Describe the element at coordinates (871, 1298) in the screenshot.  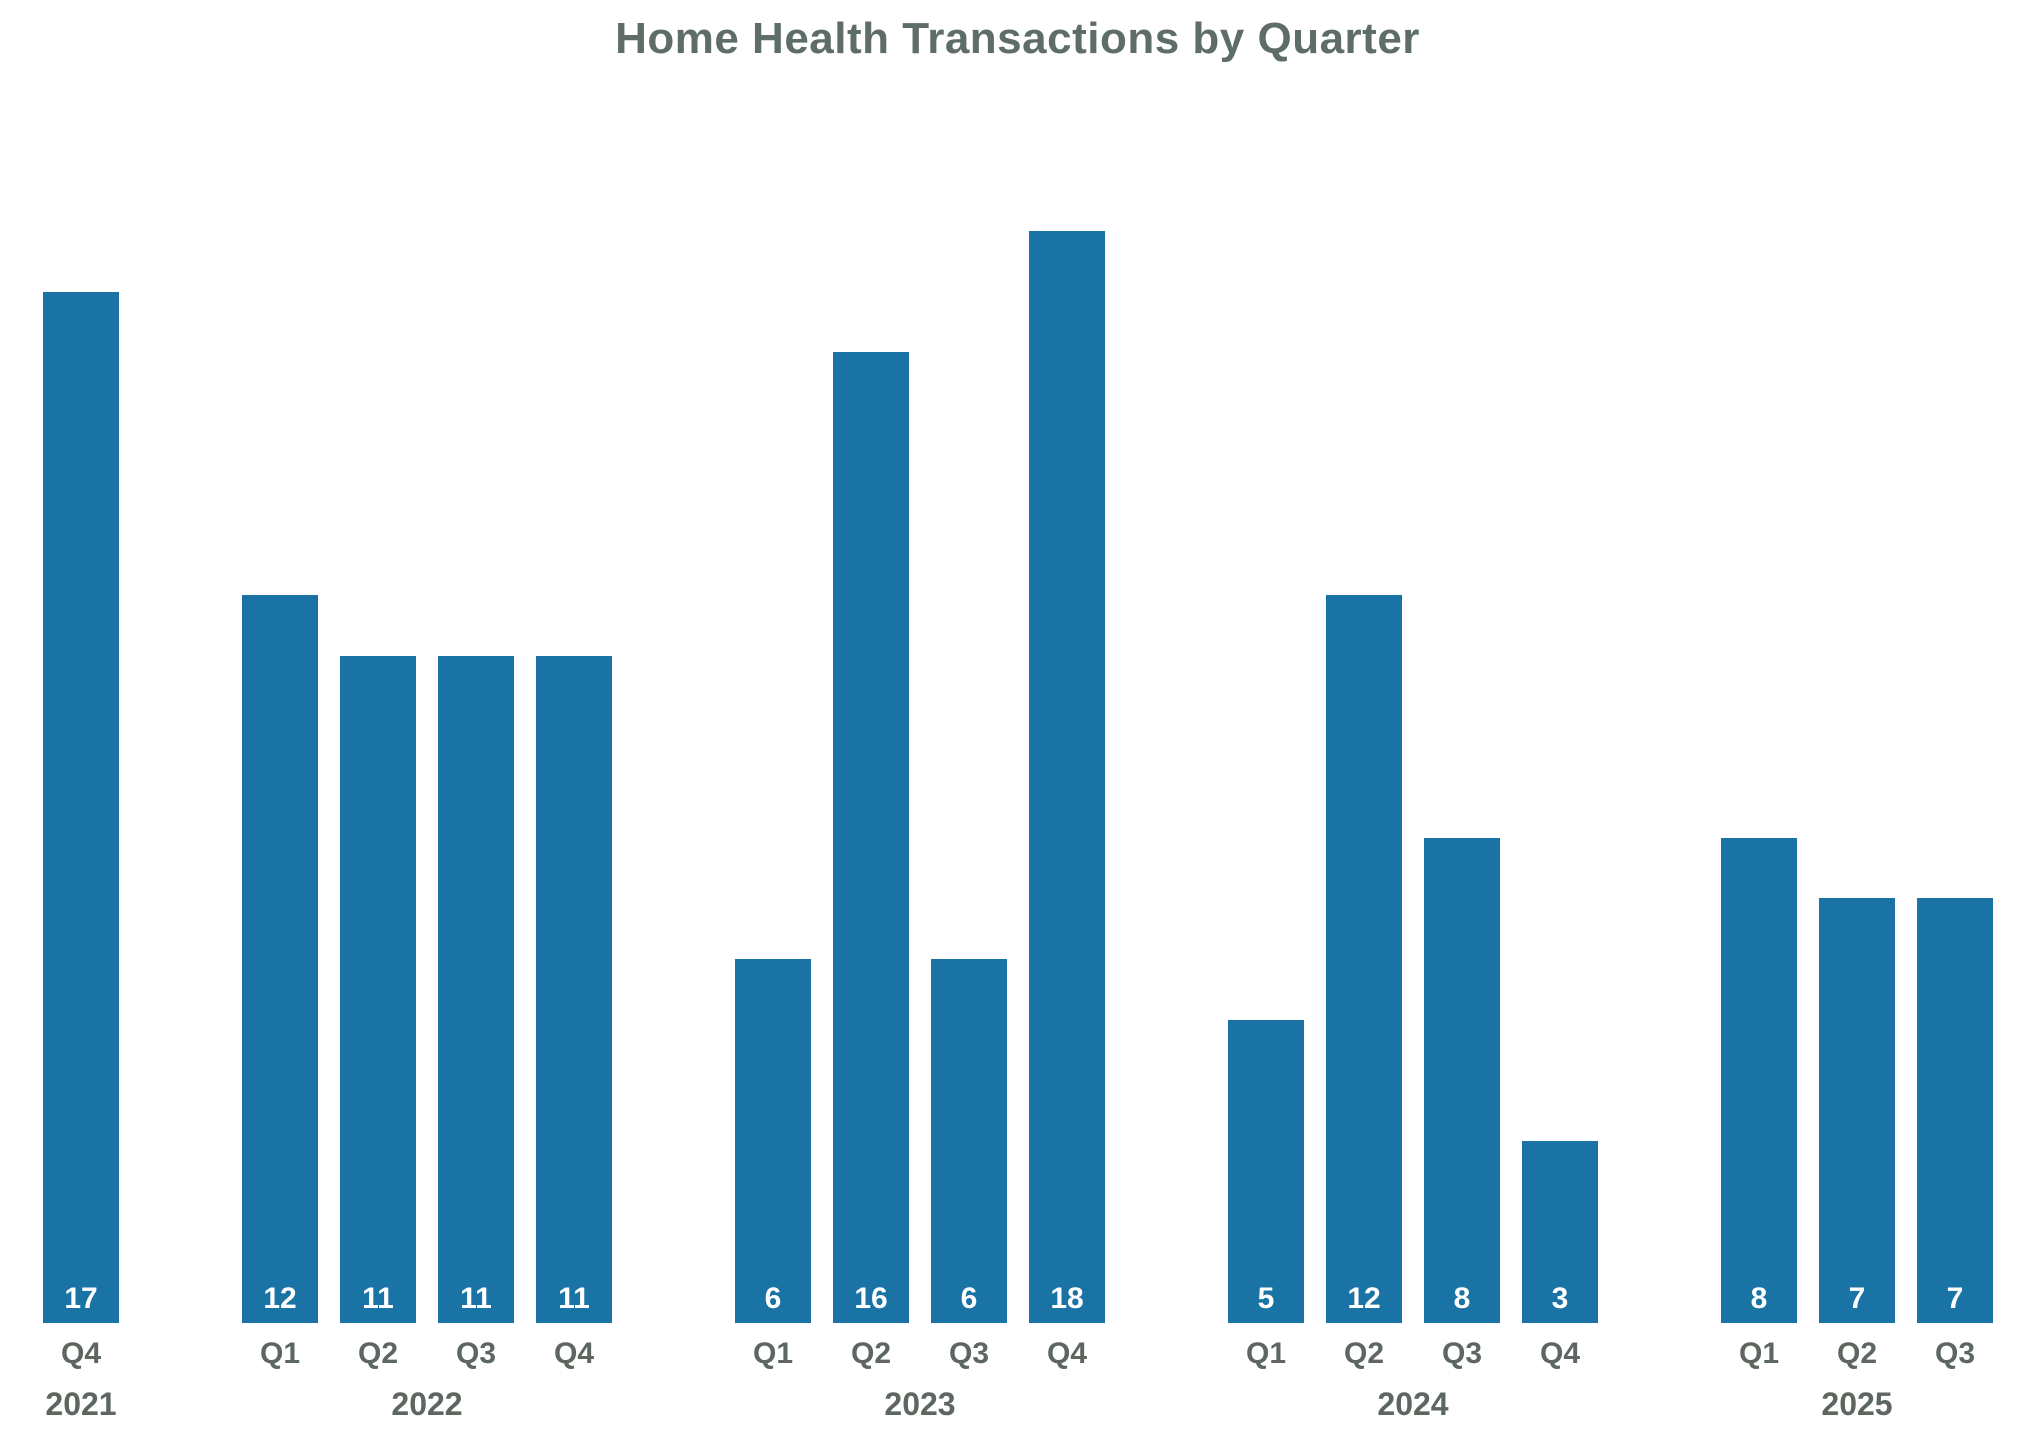
I see `bar-value-label: 16` at that location.